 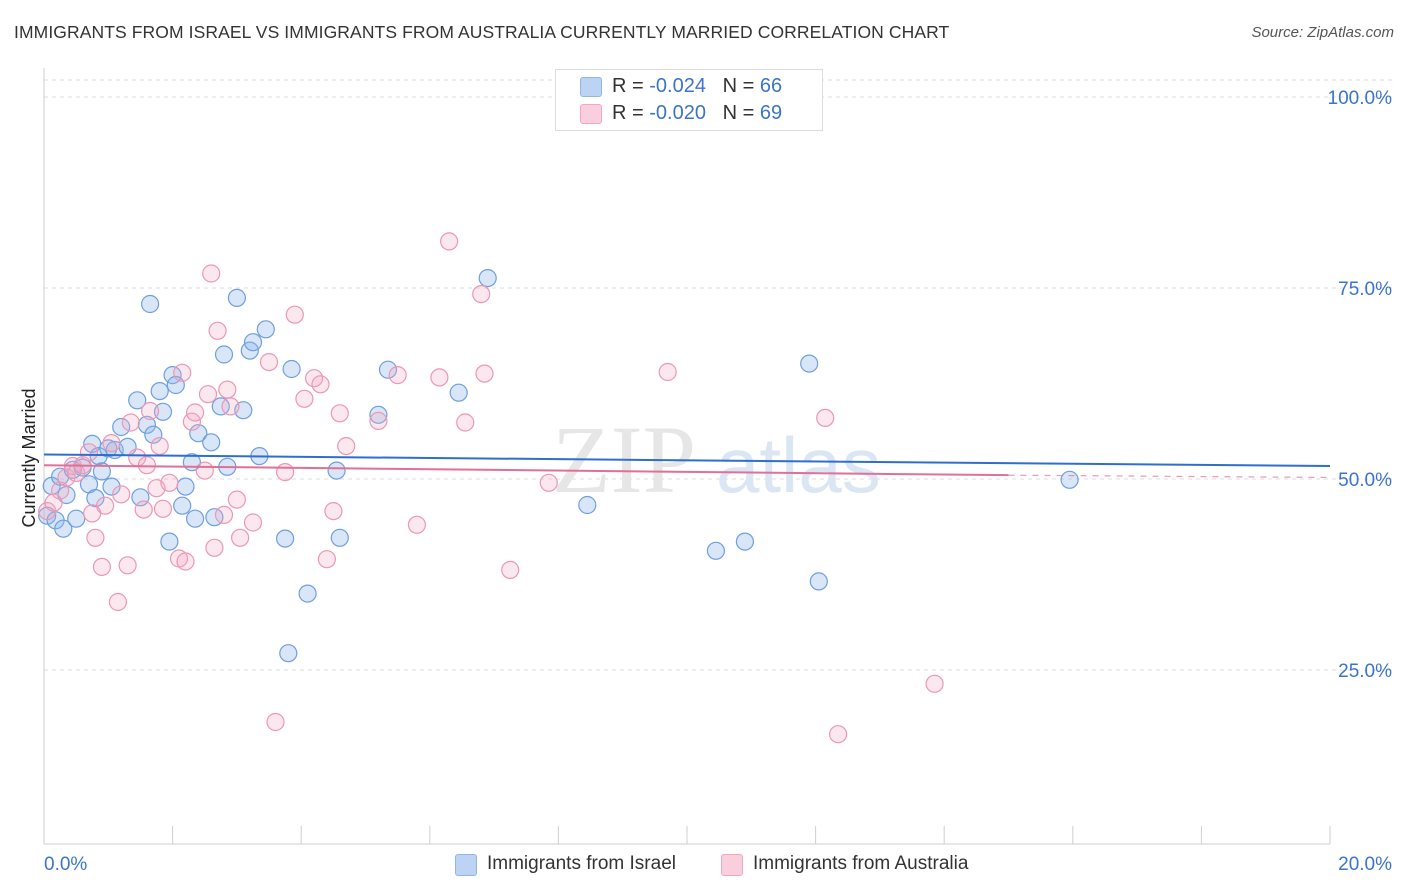 I want to click on y-tick-label: 25.0%, so click(x=1365, y=671).